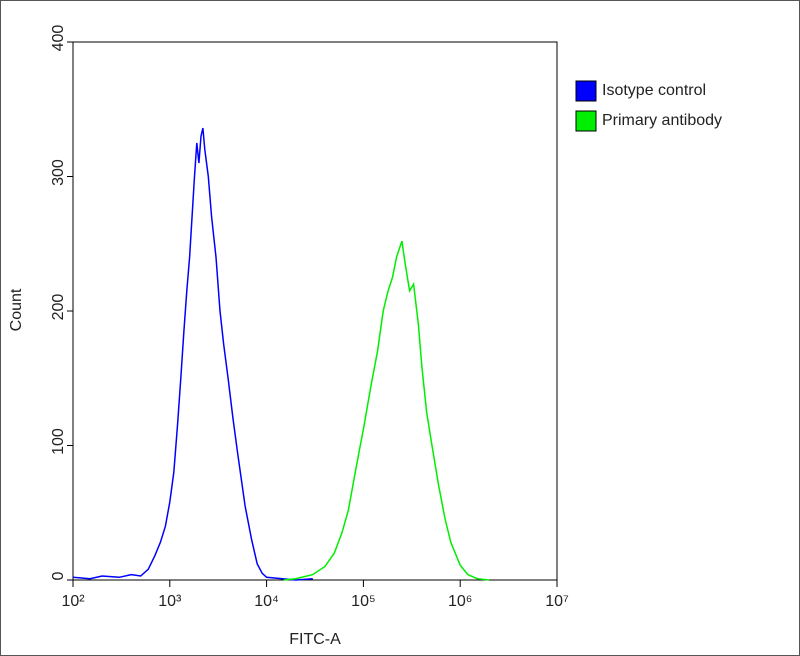  What do you see at coordinates (460, 601) in the screenshot?
I see `x-tick-label: 10⁶` at bounding box center [460, 601].